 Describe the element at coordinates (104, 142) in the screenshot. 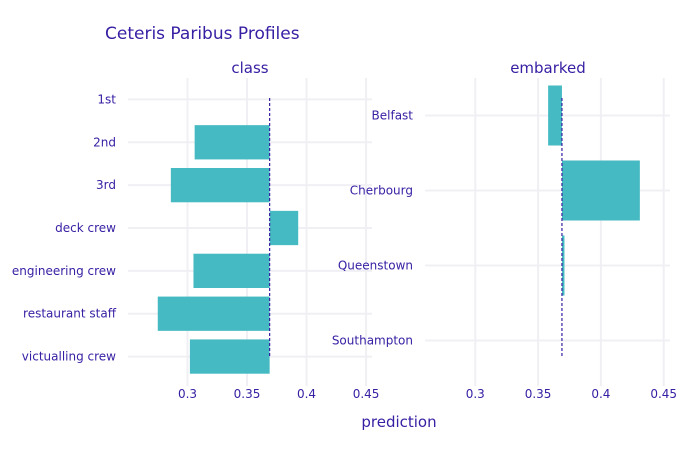

I see `category-label: 2nd` at that location.